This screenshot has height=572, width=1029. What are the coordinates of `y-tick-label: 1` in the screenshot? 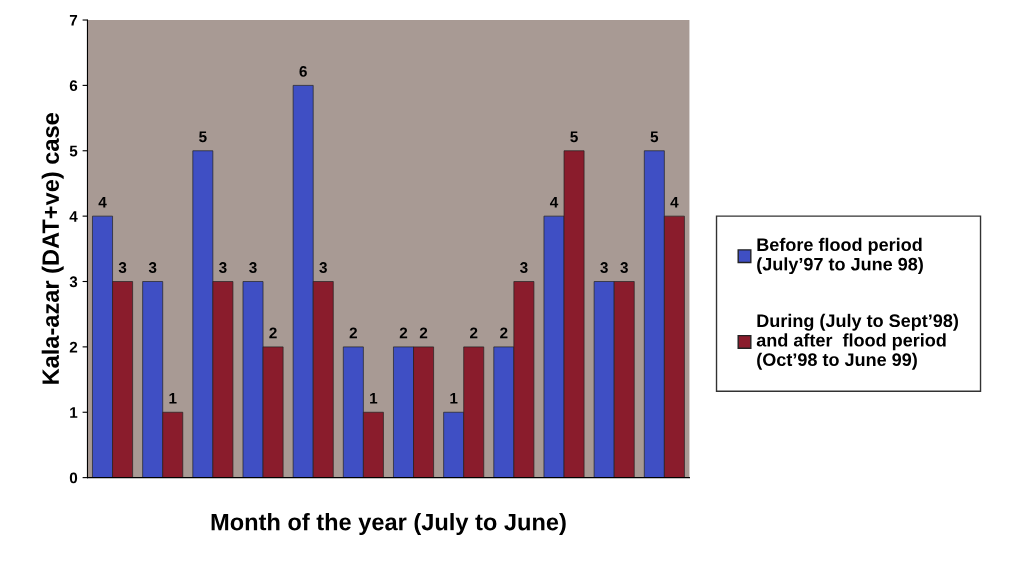 It's located at (74, 412).